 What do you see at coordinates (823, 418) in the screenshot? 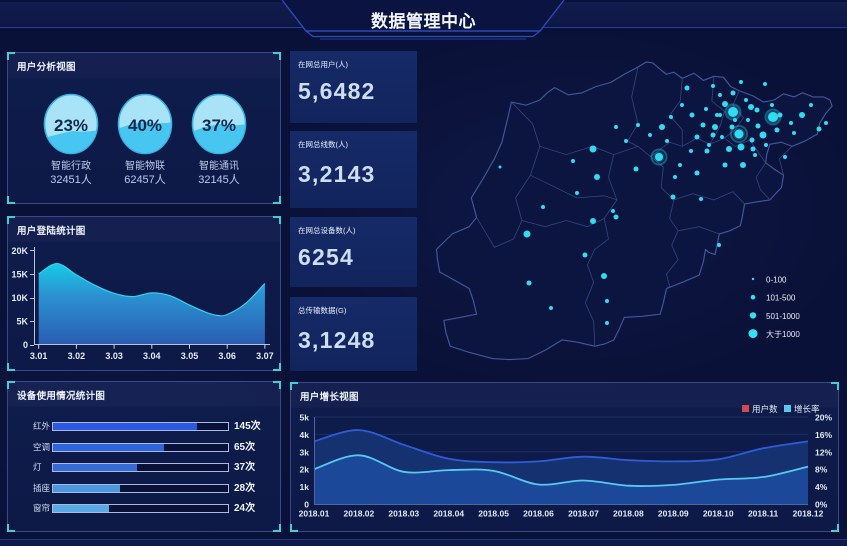
I see `svg-text: 20%` at bounding box center [823, 418].